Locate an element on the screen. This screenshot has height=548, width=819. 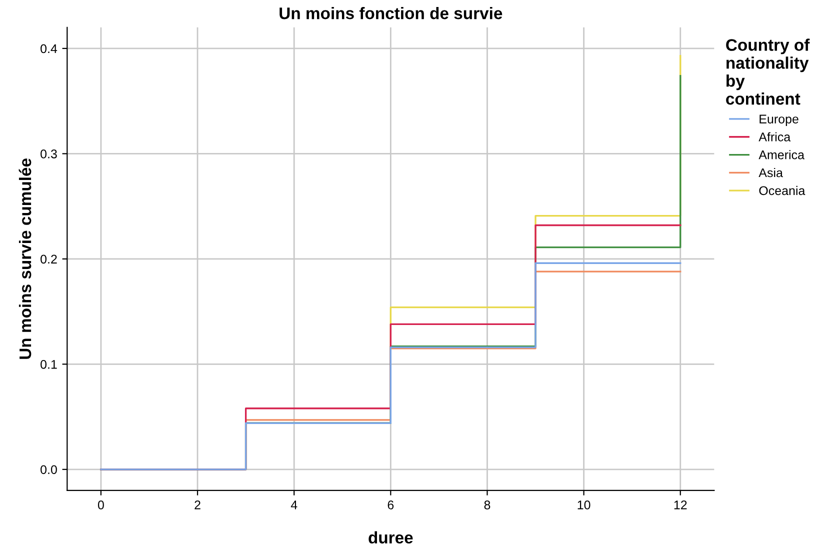
legend-label: America is located at coordinates (781, 155).